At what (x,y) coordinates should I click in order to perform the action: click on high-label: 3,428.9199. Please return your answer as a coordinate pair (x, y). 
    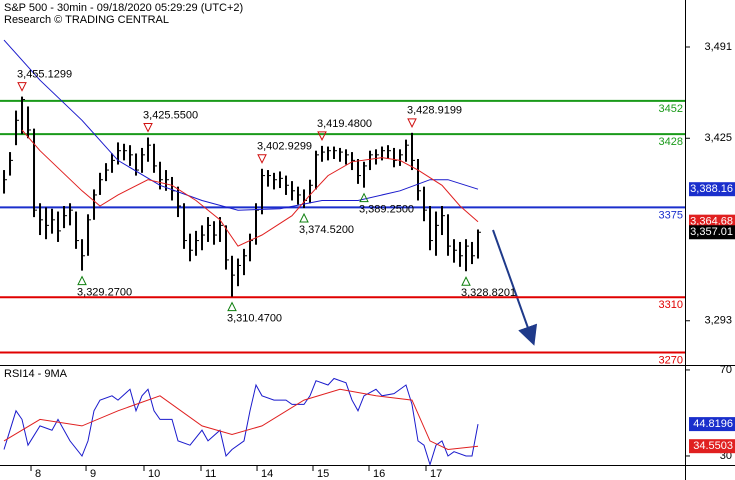
    Looking at the image, I should click on (434, 111).